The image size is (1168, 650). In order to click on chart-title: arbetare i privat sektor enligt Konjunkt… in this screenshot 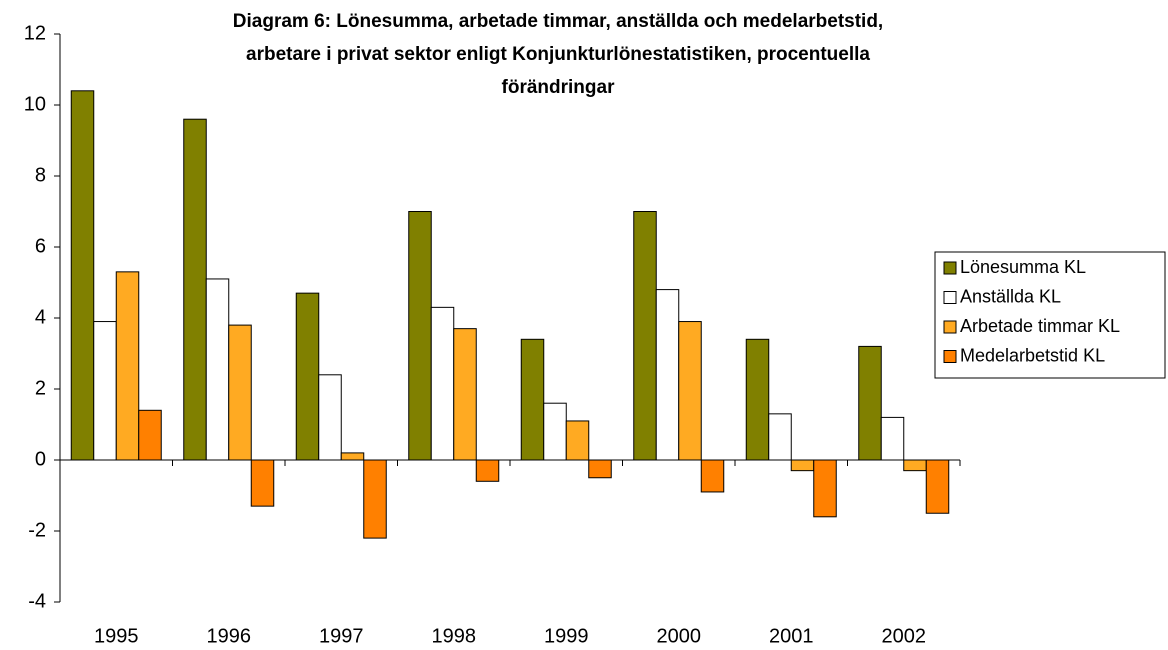, I will do `click(558, 54)`.